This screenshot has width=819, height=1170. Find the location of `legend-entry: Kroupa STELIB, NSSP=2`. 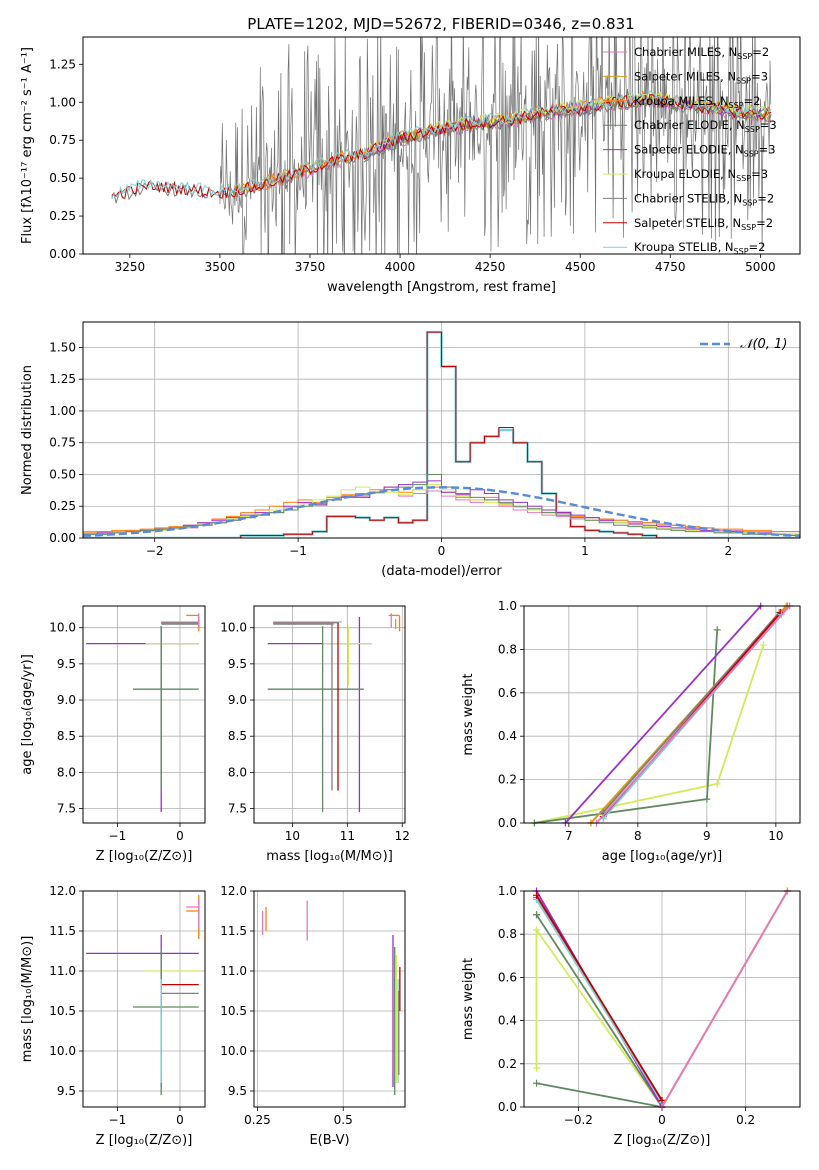

legend-entry: Kroupa STELIB, NSSP=2 is located at coordinates (699, 248).